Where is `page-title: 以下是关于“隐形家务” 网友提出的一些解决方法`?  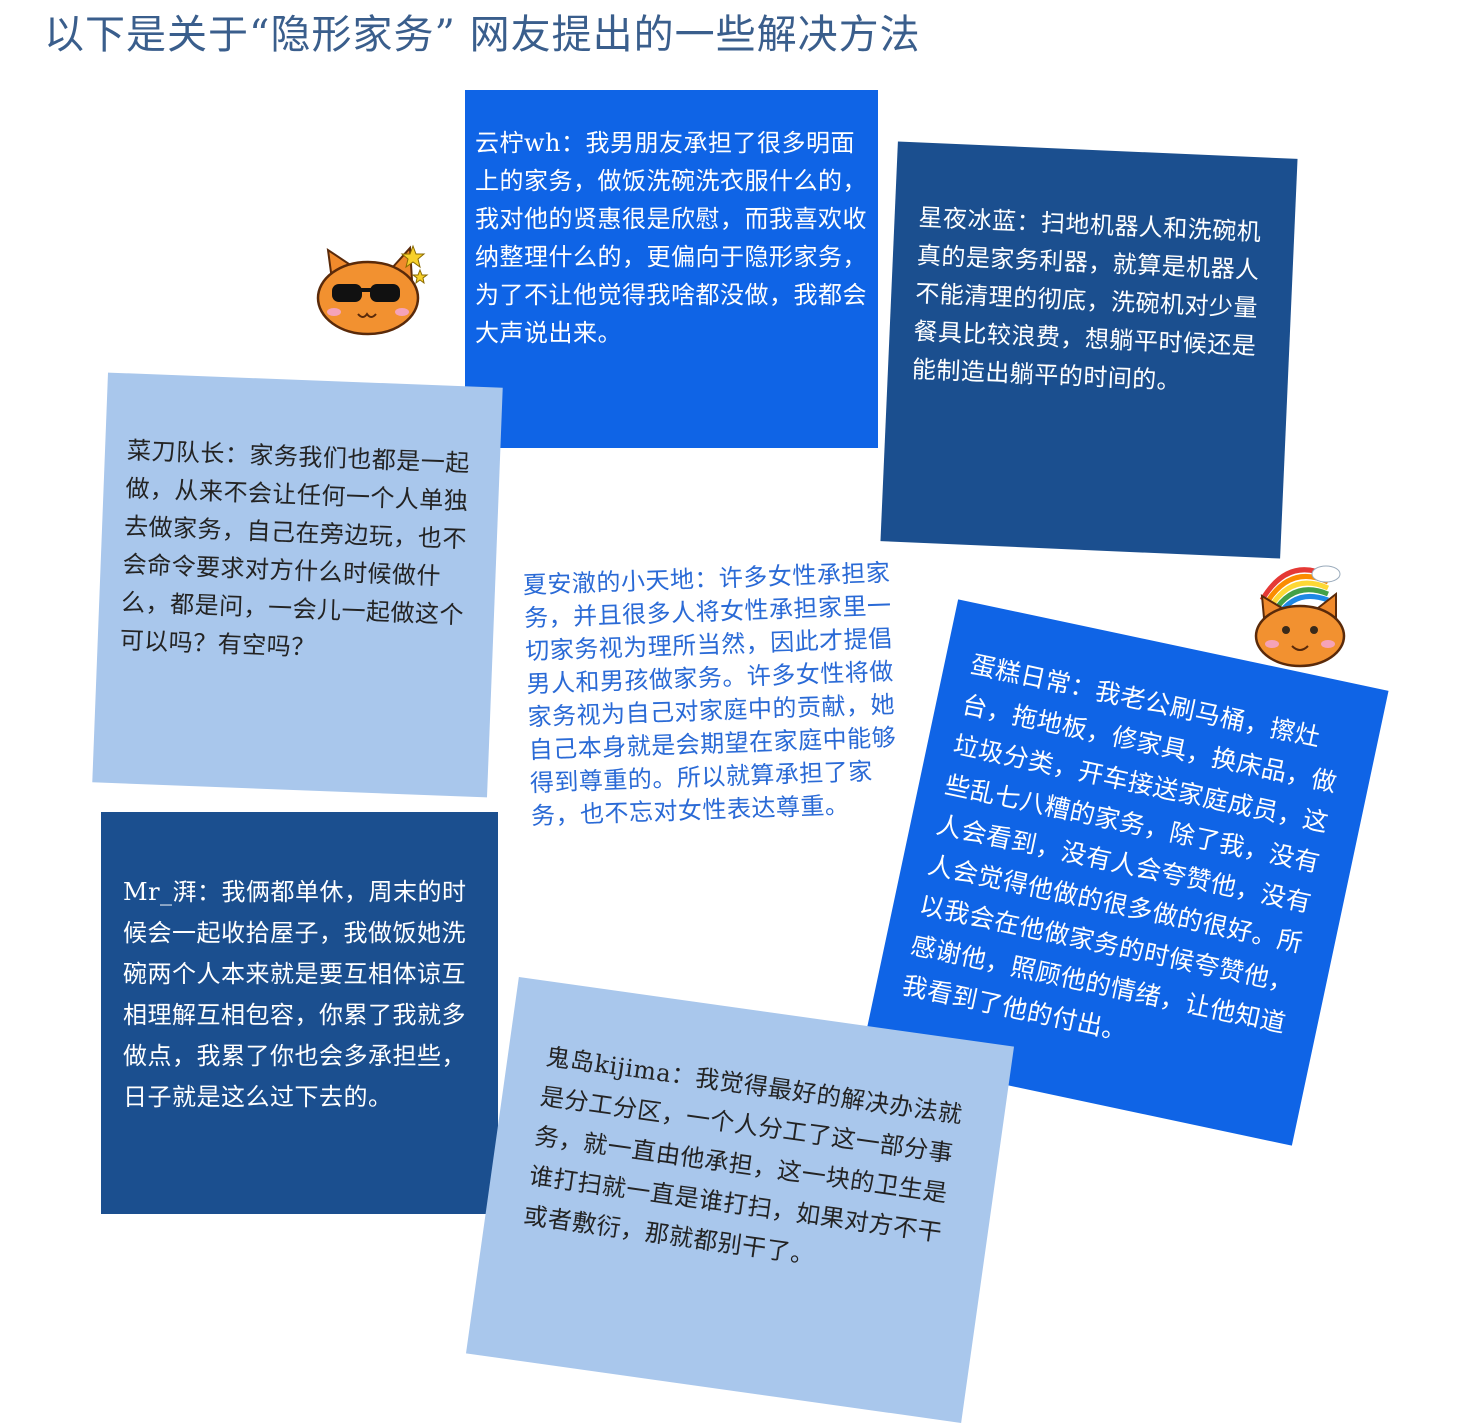
page-title: 以下是关于“隐形家务” 网友提出的一些解决方法 is located at coordinates (482, 35).